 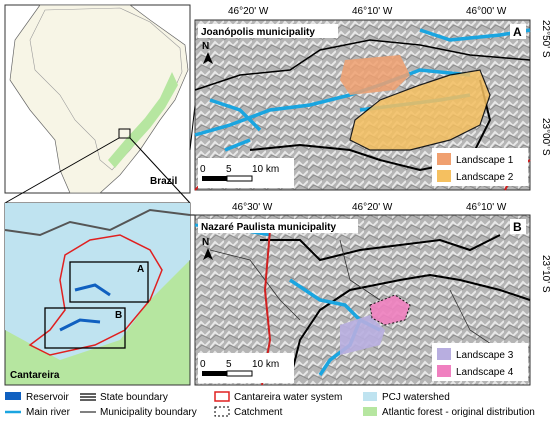 What do you see at coordinates (268, 227) in the screenshot?
I see `panel-title: Nazaré Paulista municipality` at bounding box center [268, 227].